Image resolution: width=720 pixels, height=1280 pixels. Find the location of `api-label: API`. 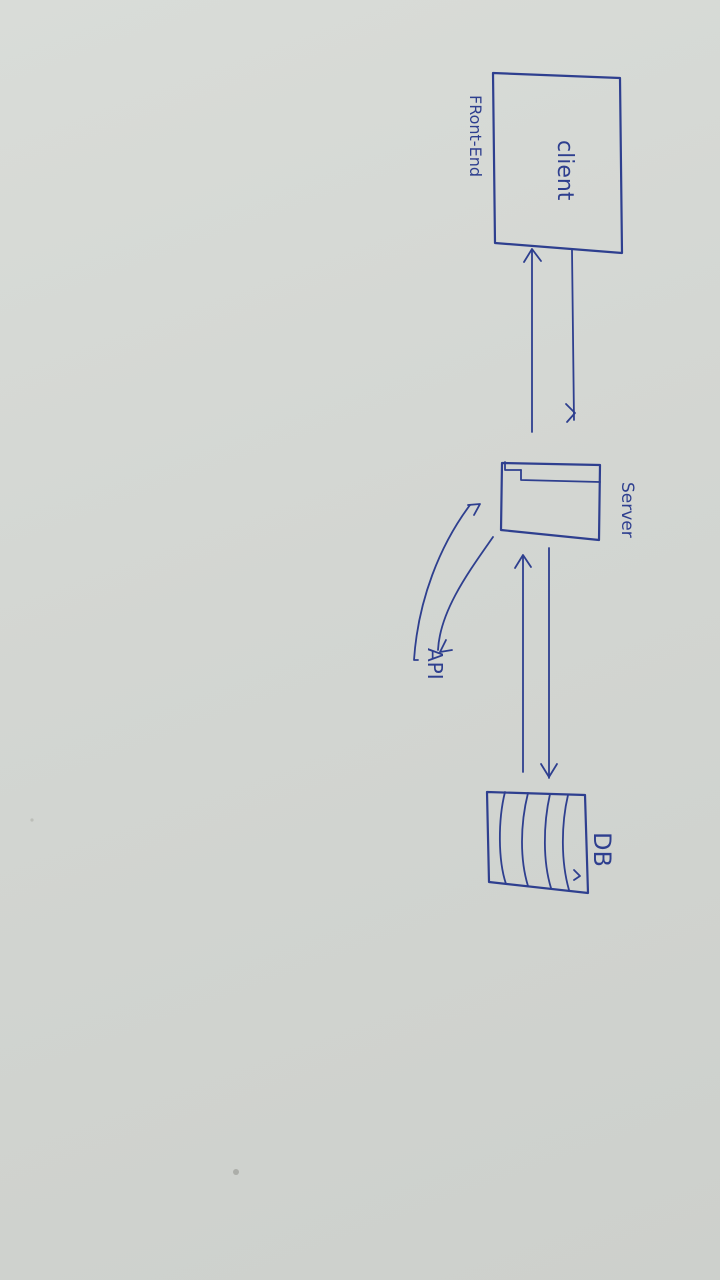

api-label: API is located at coordinates (435, 664).